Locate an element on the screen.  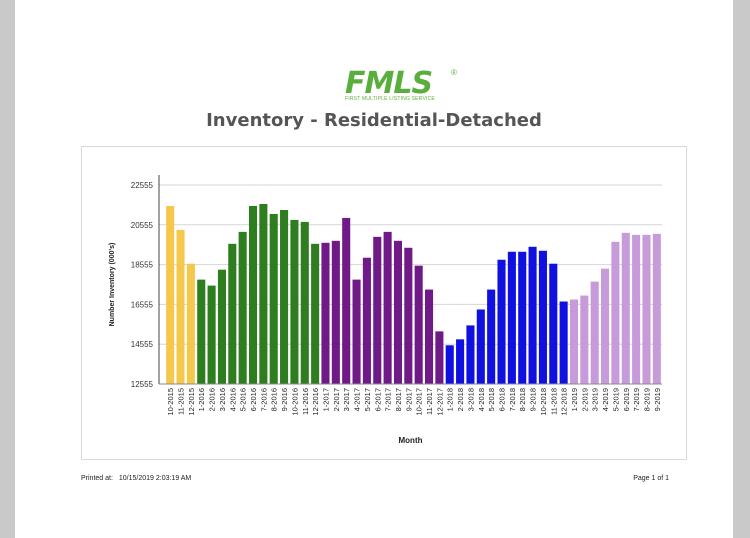
bar-3-2019 is located at coordinates (594, 332).